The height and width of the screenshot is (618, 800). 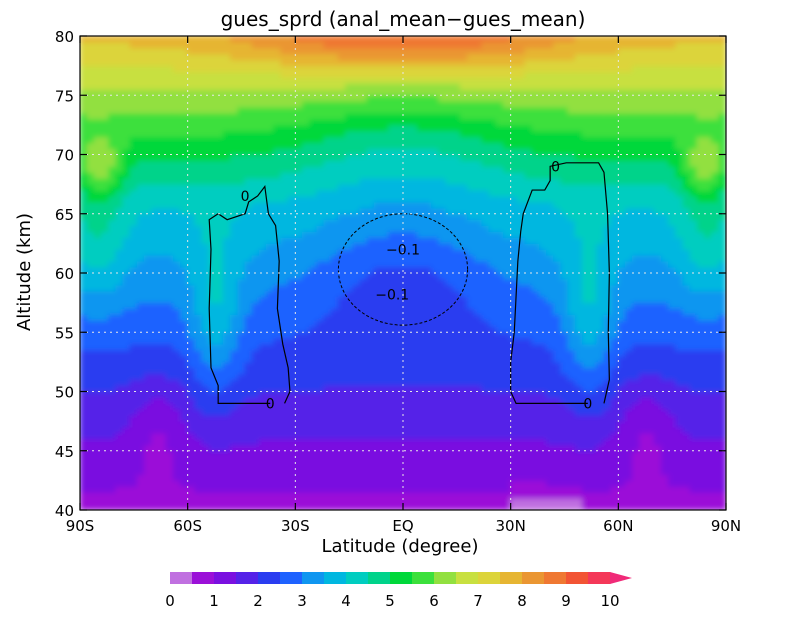 I want to click on x-tick-label: 30N, so click(x=511, y=526).